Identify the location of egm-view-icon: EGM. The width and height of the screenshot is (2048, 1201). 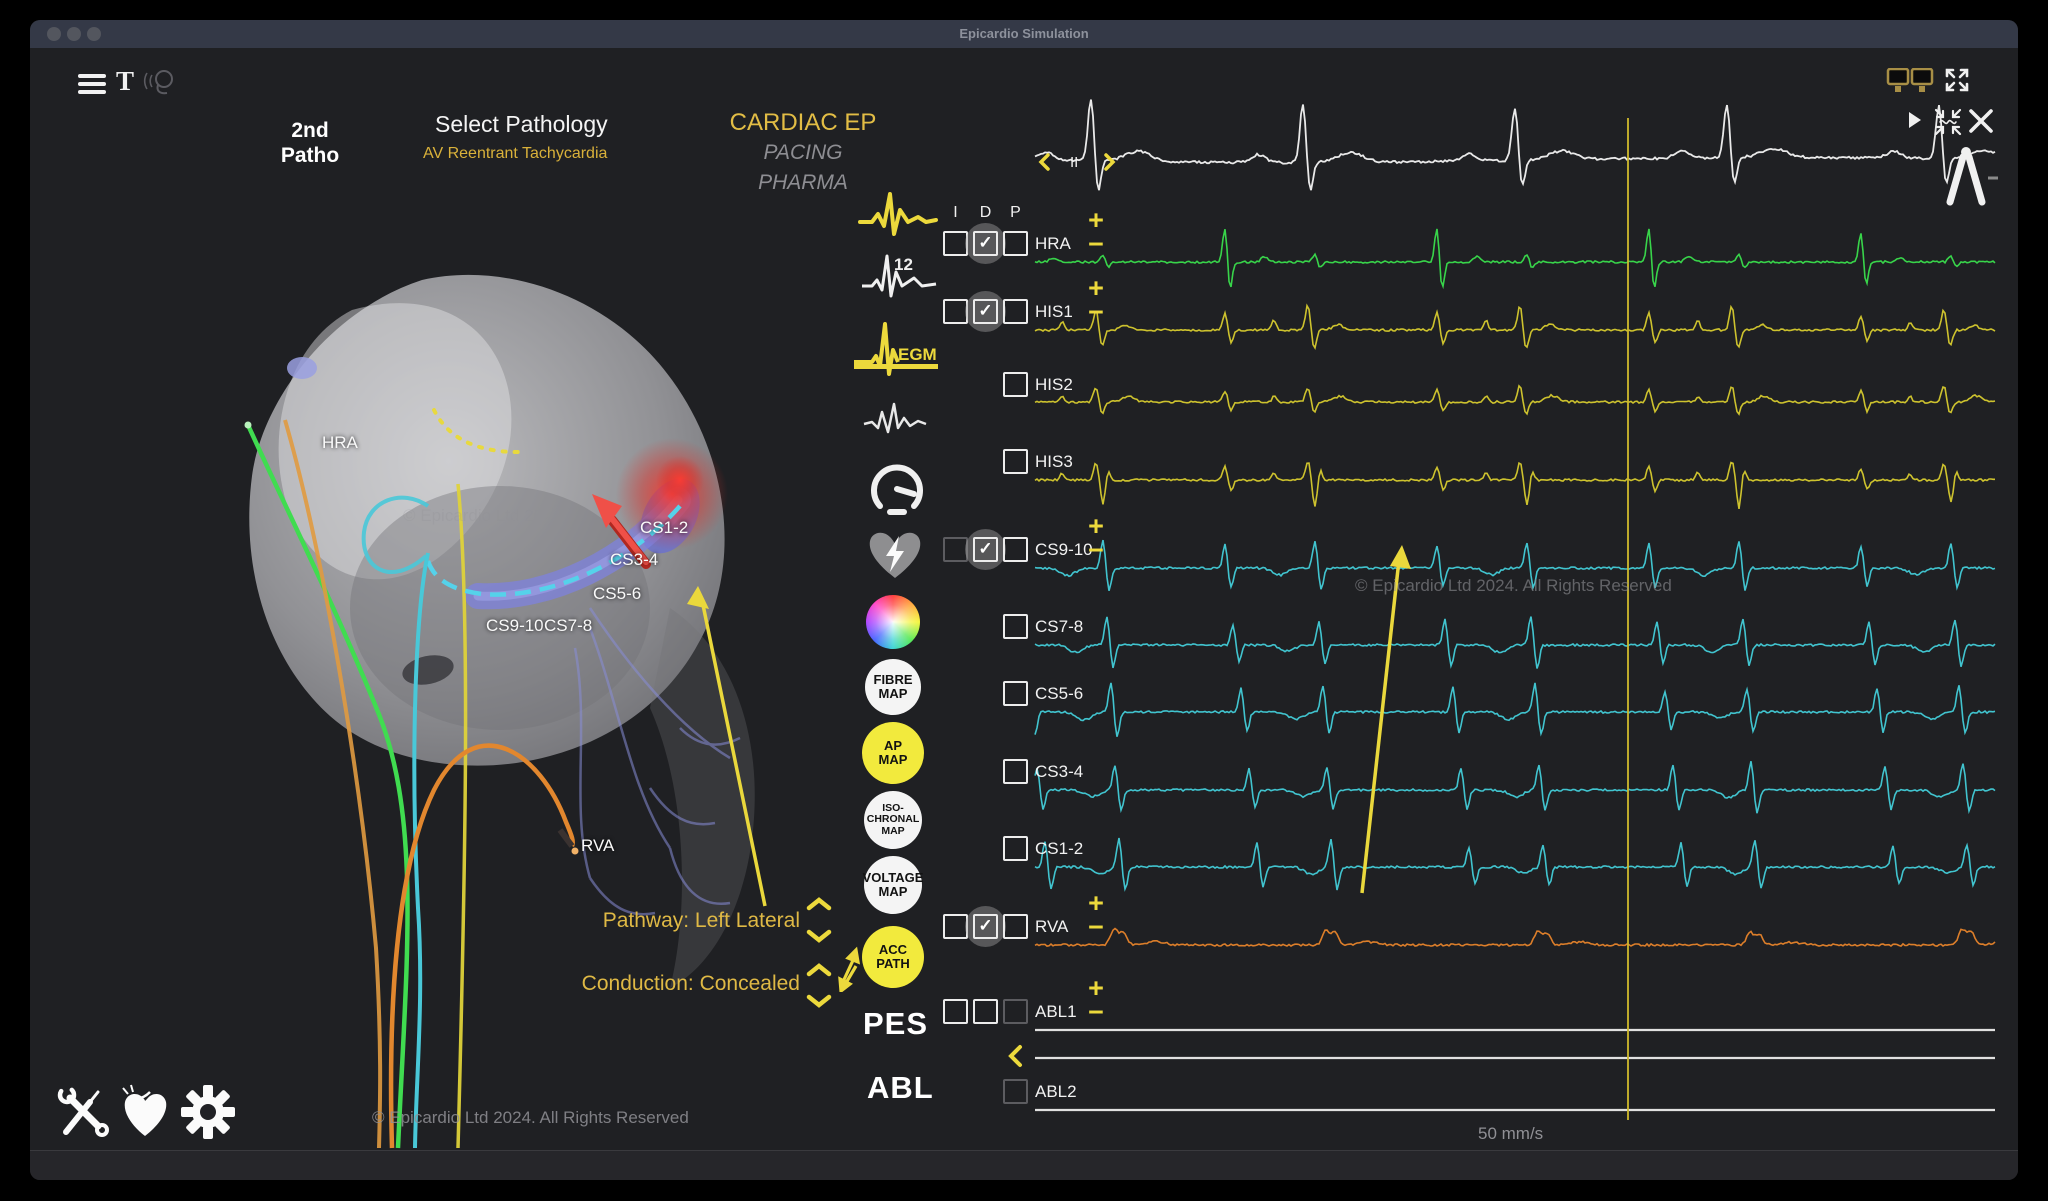
(896, 349).